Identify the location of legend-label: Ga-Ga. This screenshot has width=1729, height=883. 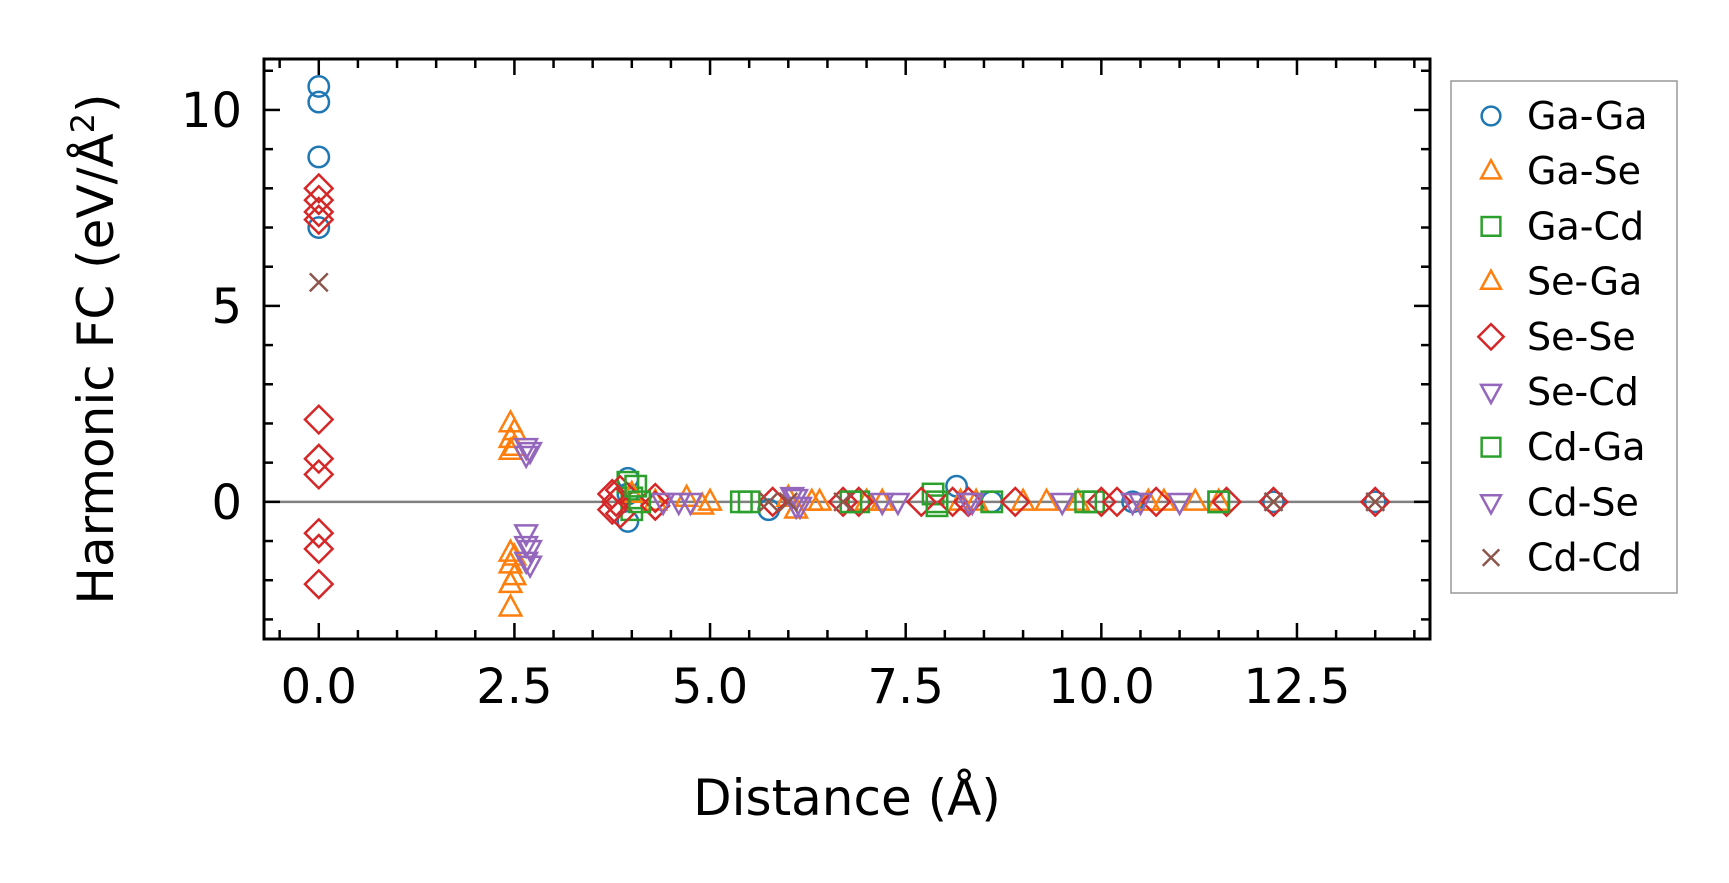
(1587, 116).